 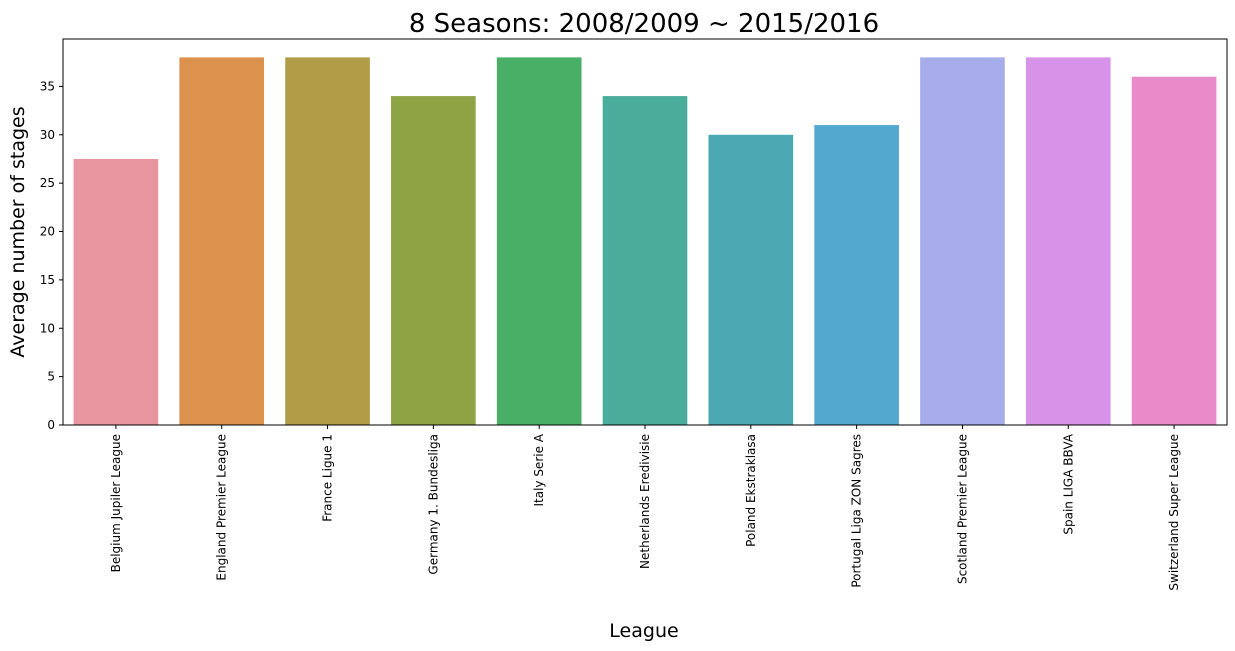 I want to click on y-tick-label-2: 10, so click(x=47, y=328).